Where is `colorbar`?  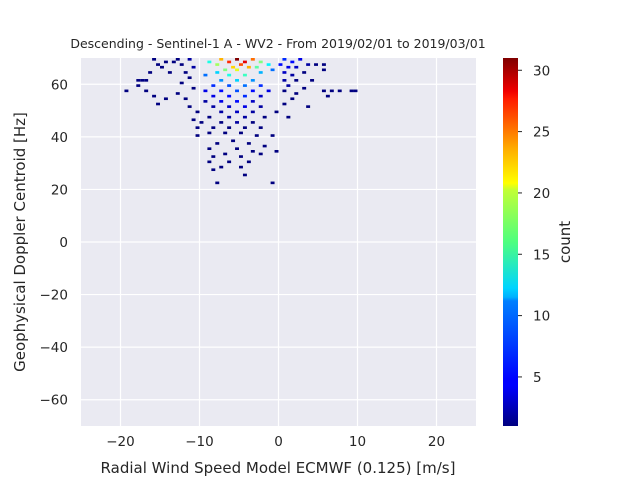 colorbar is located at coordinates (510, 242).